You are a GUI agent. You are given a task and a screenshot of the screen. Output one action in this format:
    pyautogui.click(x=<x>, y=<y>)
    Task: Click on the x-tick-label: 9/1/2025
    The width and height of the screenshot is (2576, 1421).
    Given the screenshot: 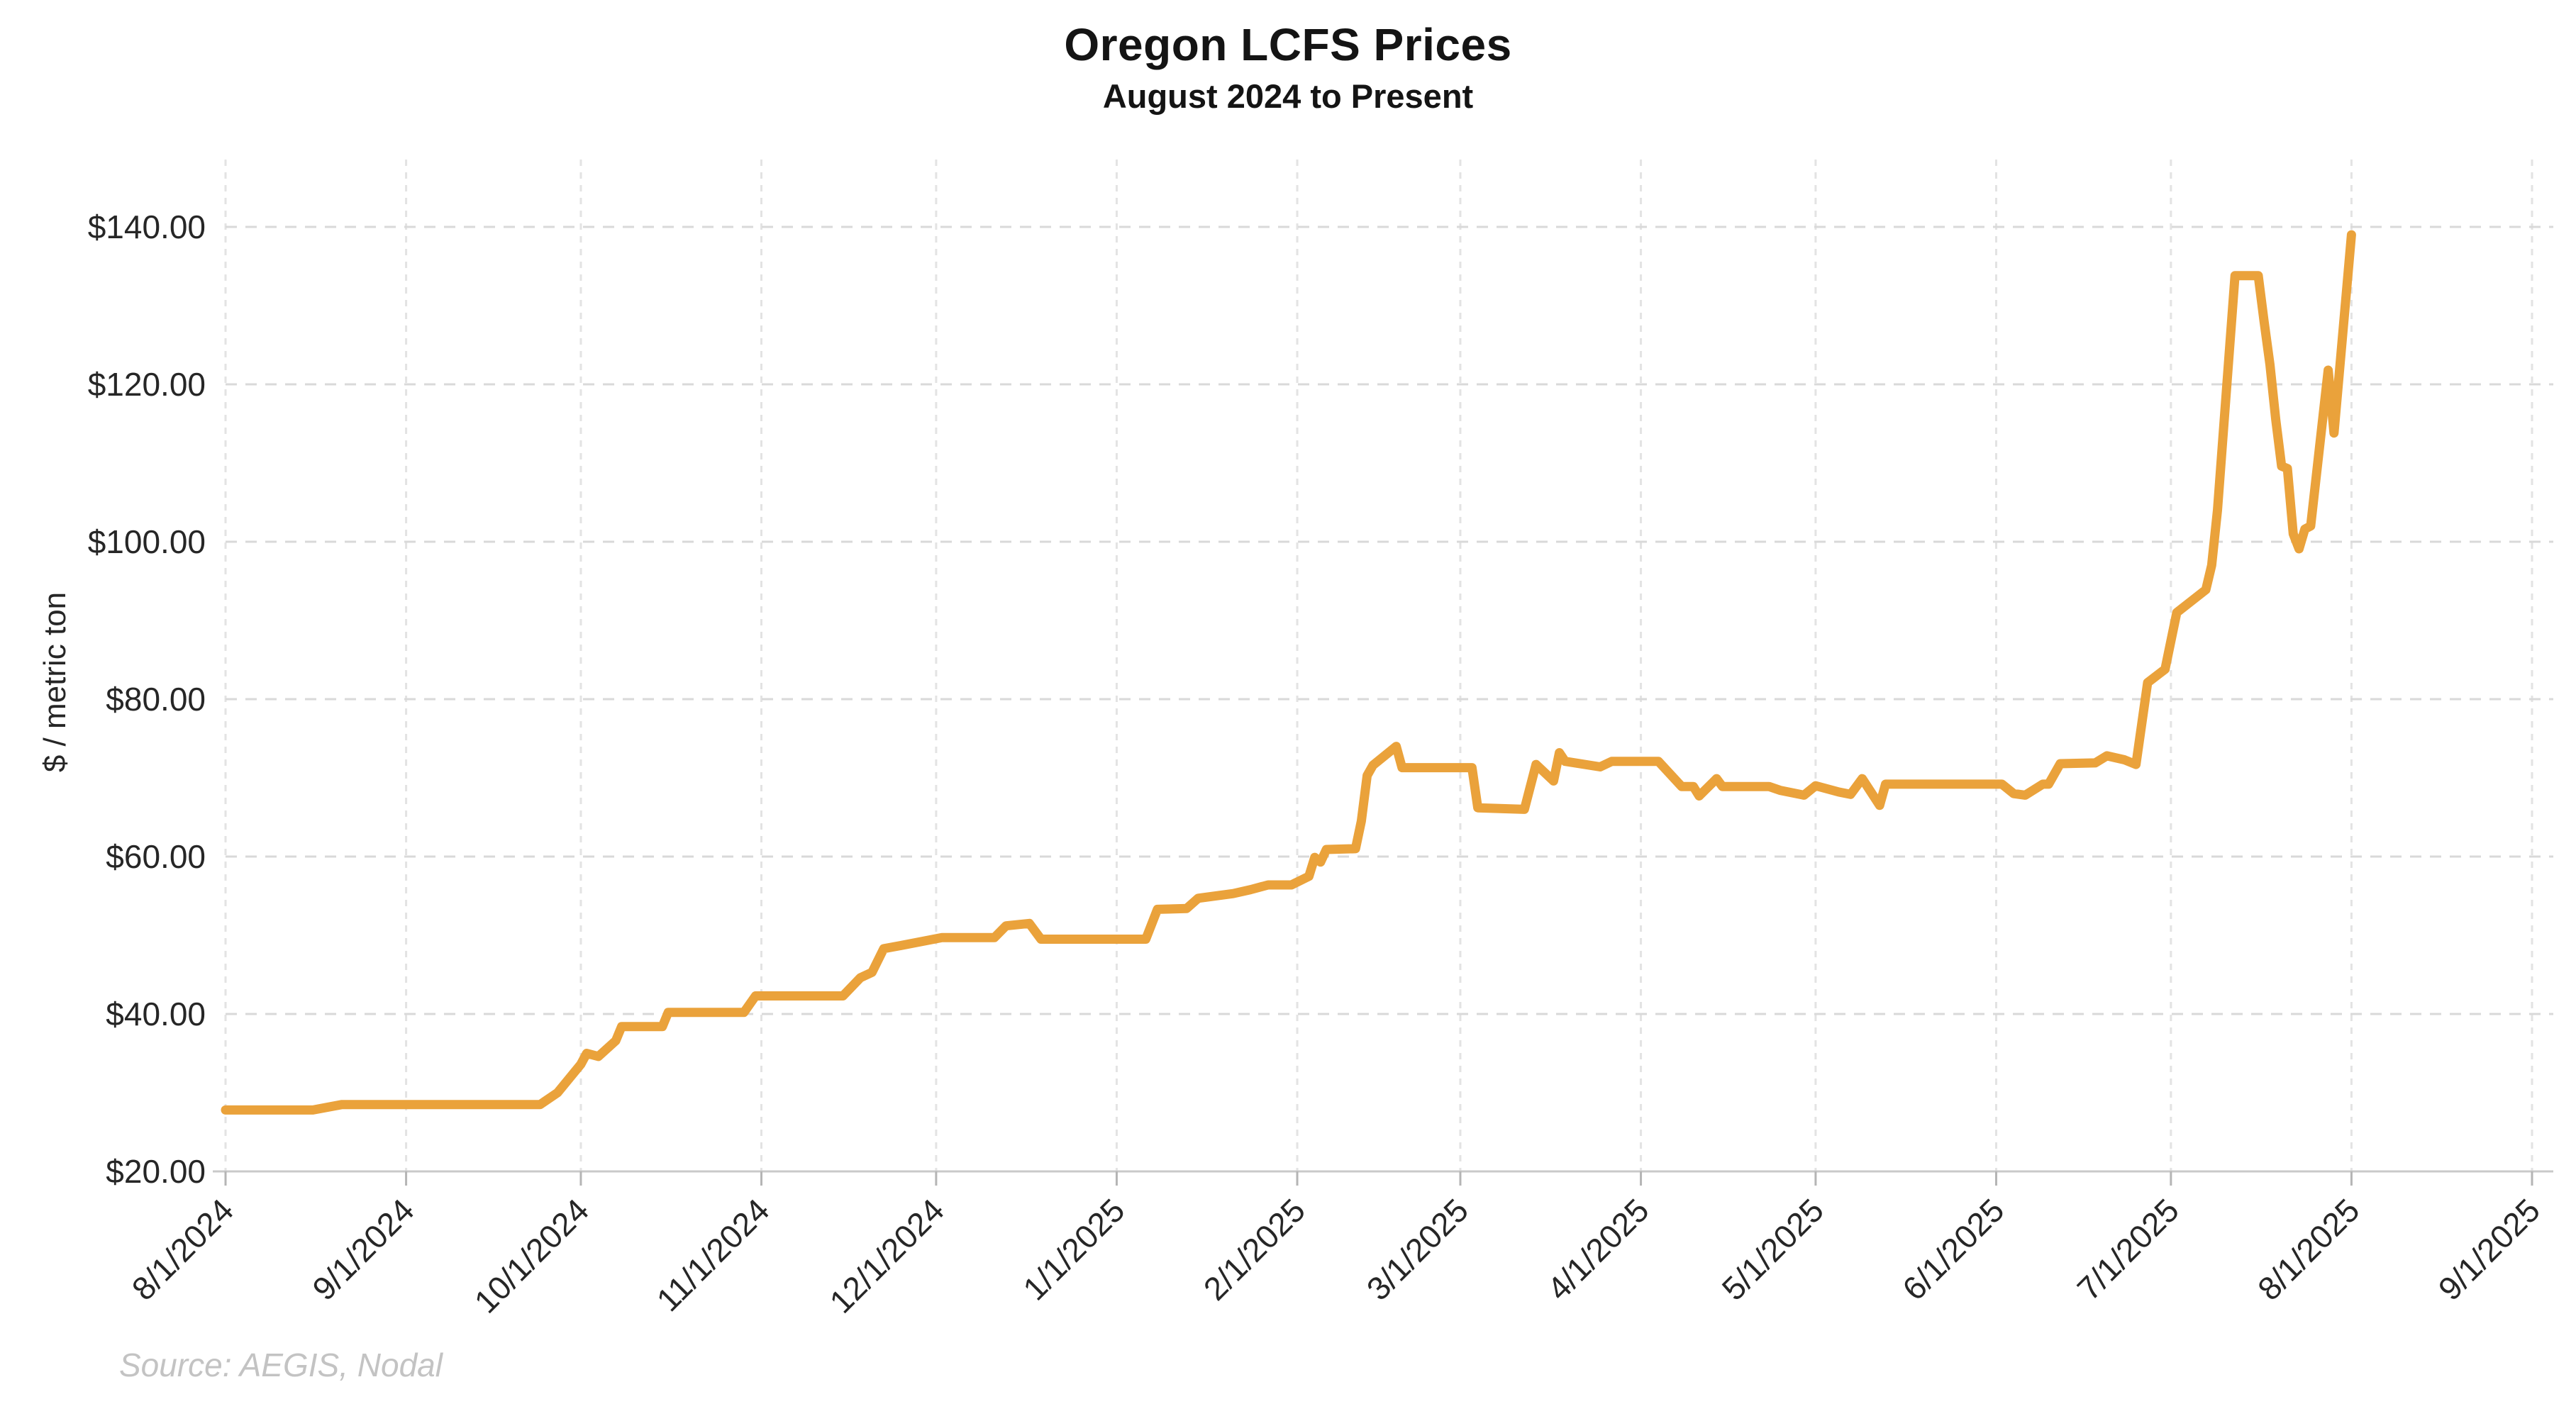 What is the action you would take?
    pyautogui.click(x=2489, y=1249)
    